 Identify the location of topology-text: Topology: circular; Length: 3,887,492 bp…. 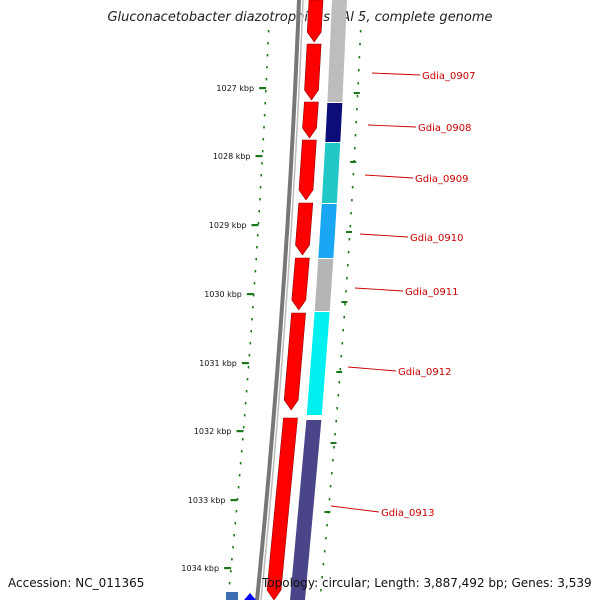
(427, 583).